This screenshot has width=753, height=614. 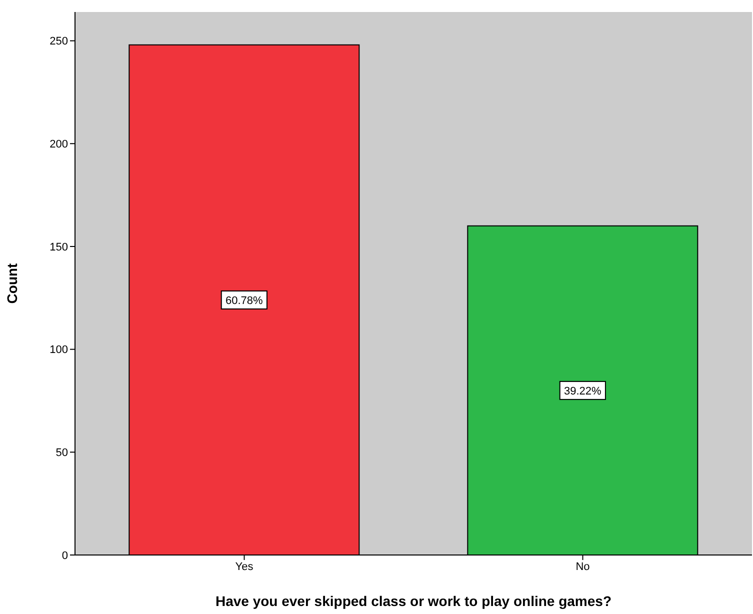 What do you see at coordinates (244, 566) in the screenshot?
I see `x-tick-label: Yes` at bounding box center [244, 566].